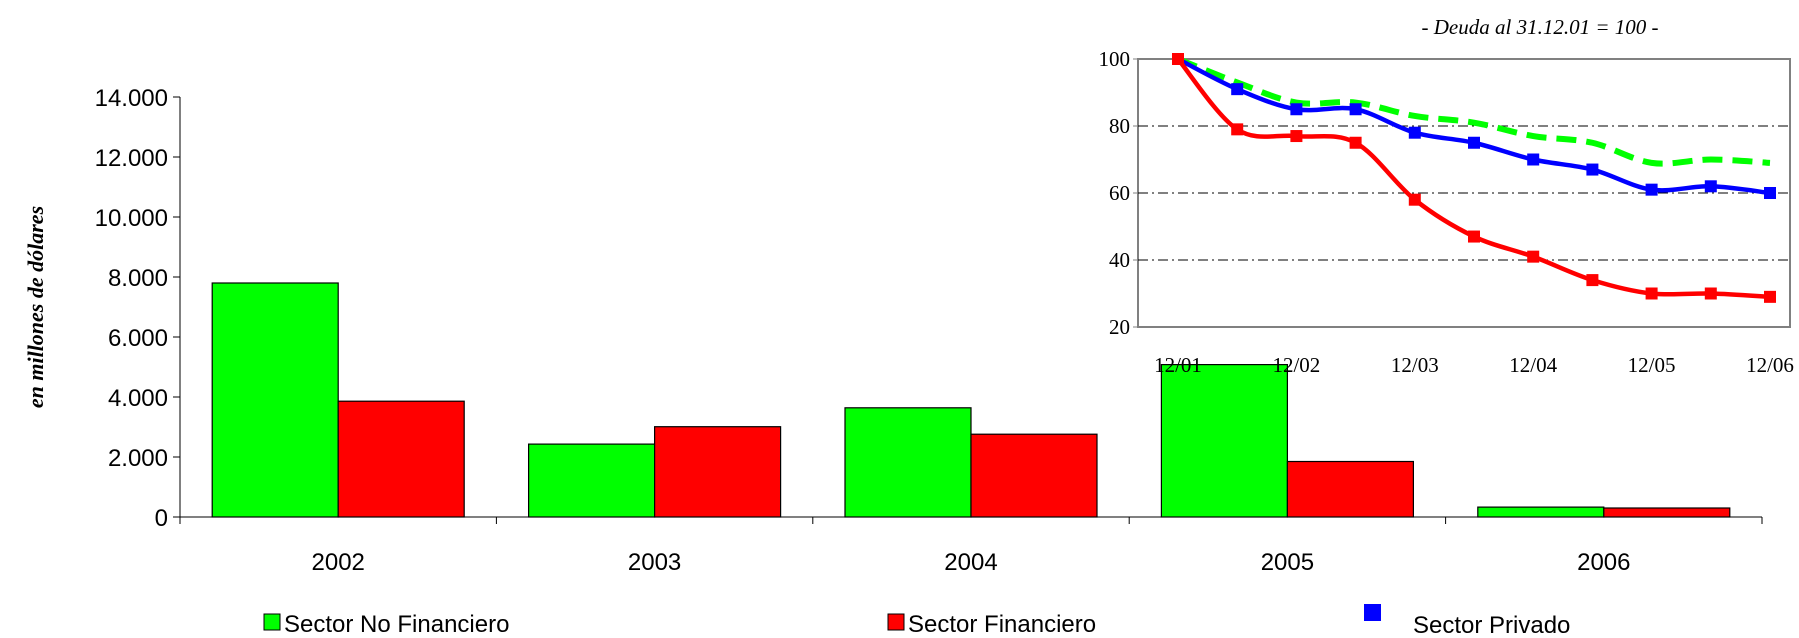 This screenshot has height=638, width=1799. What do you see at coordinates (1178, 365) in the screenshot?
I see `inset-x-tick-label: 12/01` at bounding box center [1178, 365].